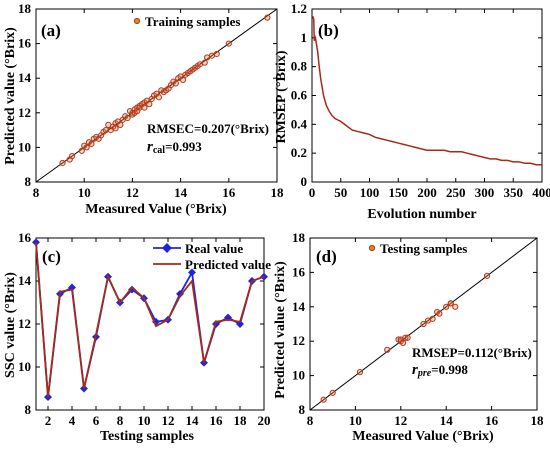 The image size is (550, 451). Describe the element at coordinates (304, 181) in the screenshot. I see `y-tick-label: 0` at that location.